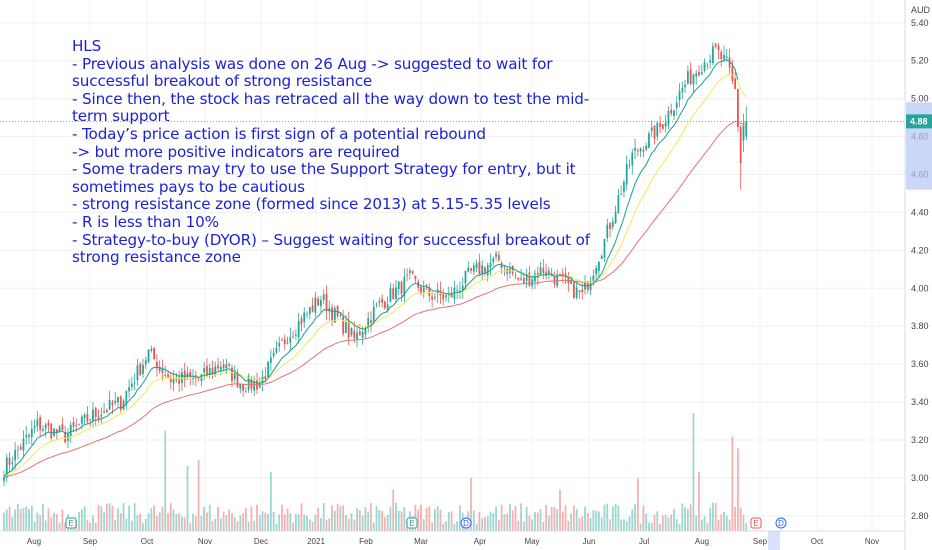  I want to click on x-tick-label: Sep, so click(90, 541).